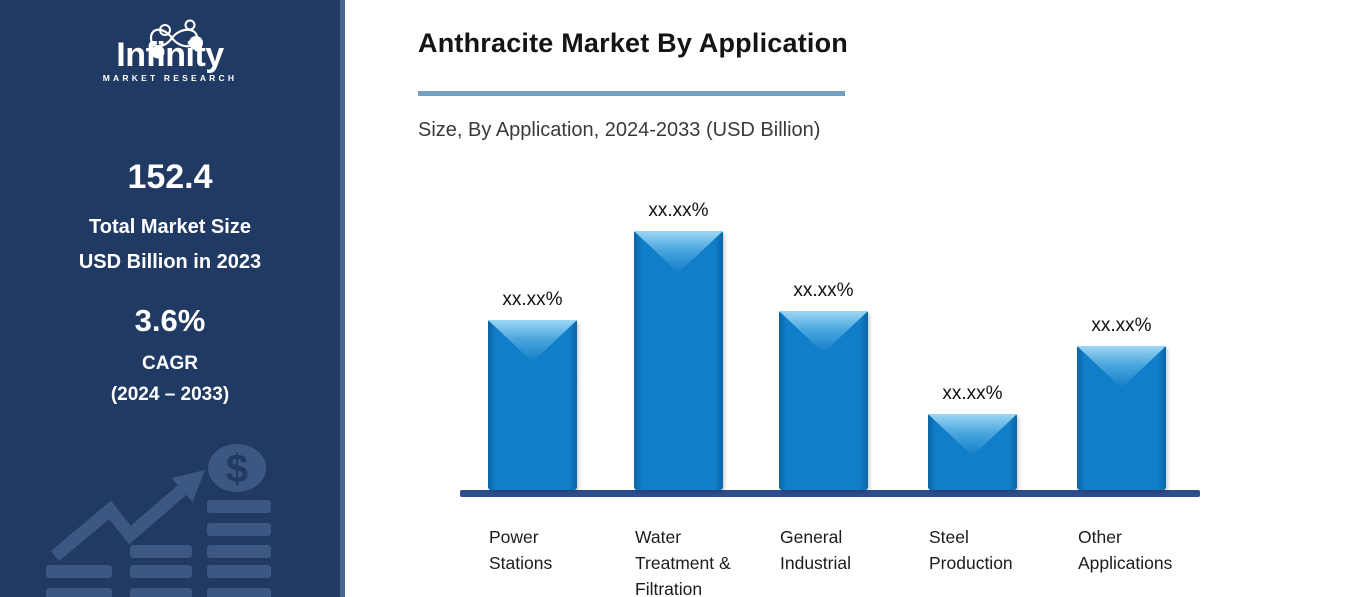 The image size is (1357, 597). Describe the element at coordinates (170, 320) in the screenshot. I see `cagr-value: 3.6%` at that location.